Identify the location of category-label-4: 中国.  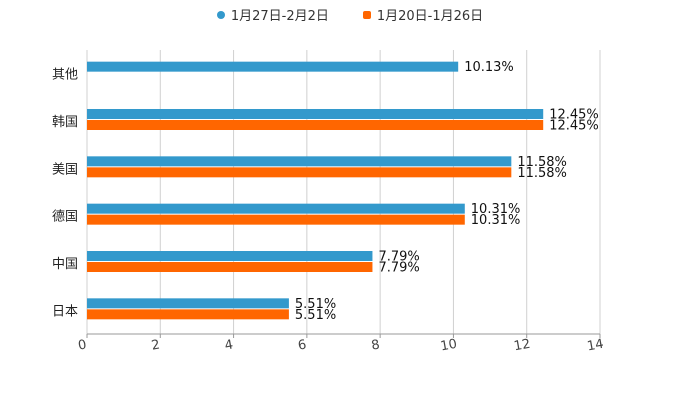
(65, 264).